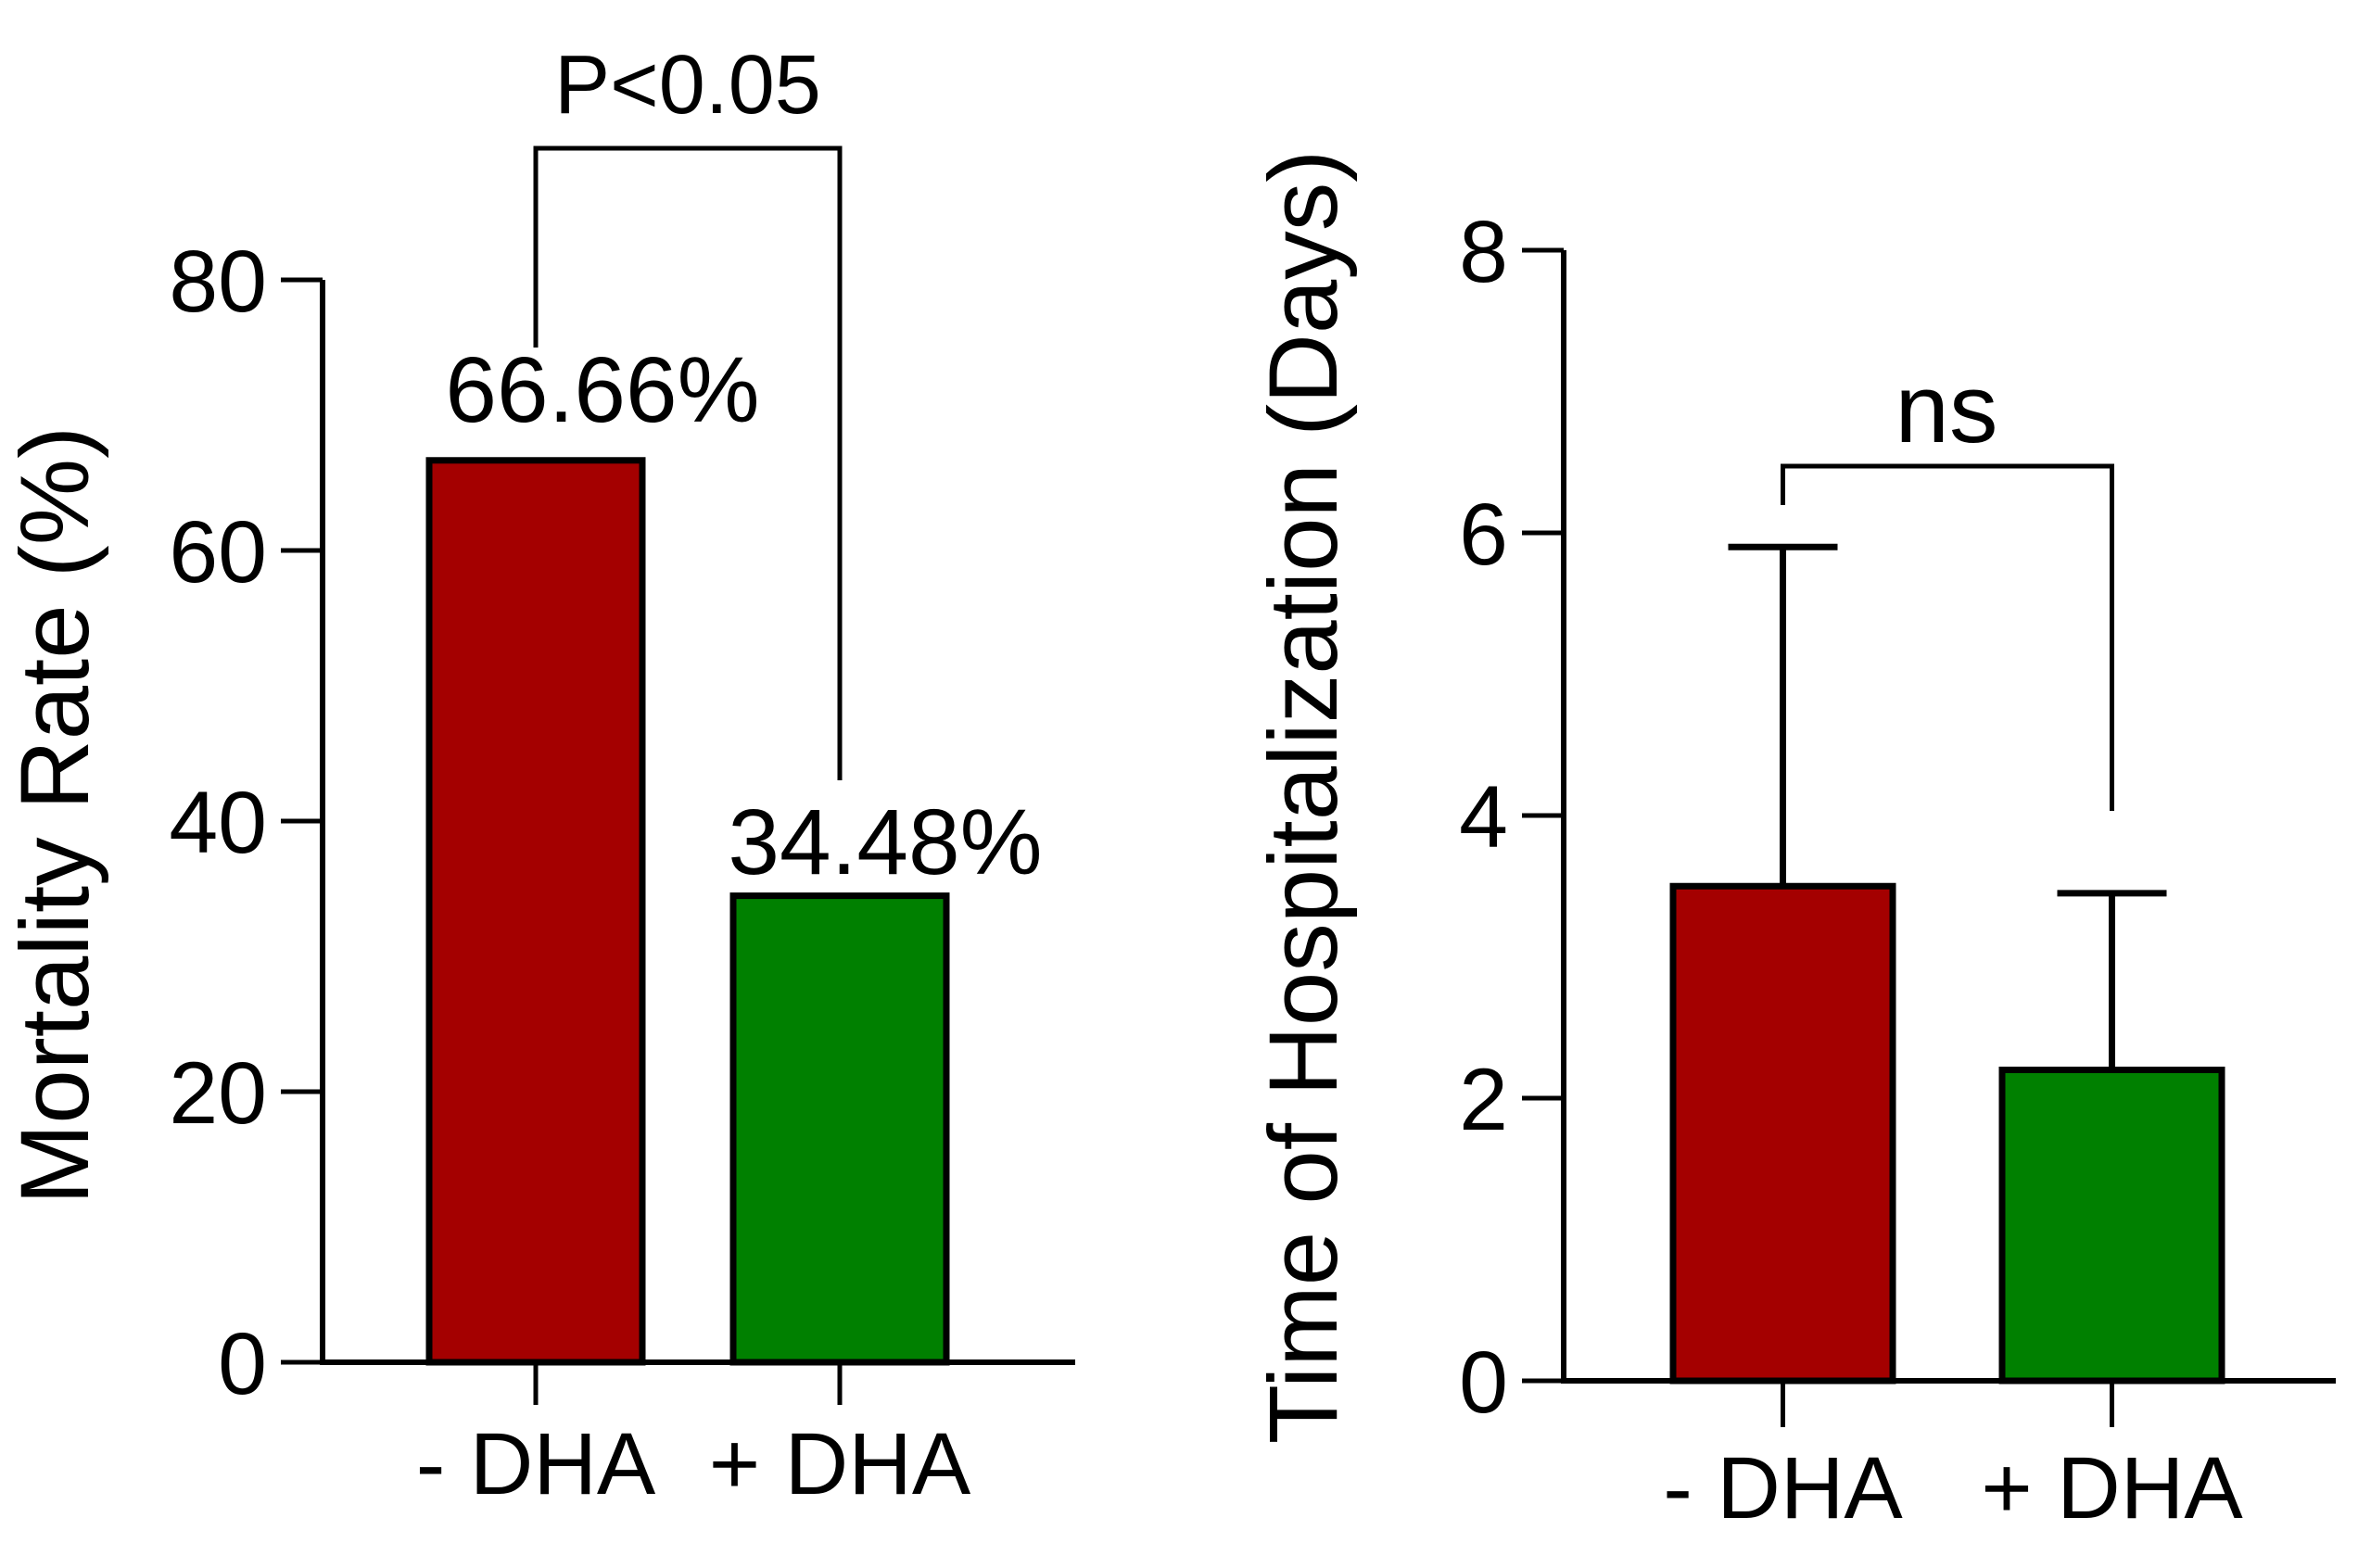 The width and height of the screenshot is (2371, 1568). Describe the element at coordinates (1484, 817) in the screenshot. I see `y-tick-label: 4` at that location.